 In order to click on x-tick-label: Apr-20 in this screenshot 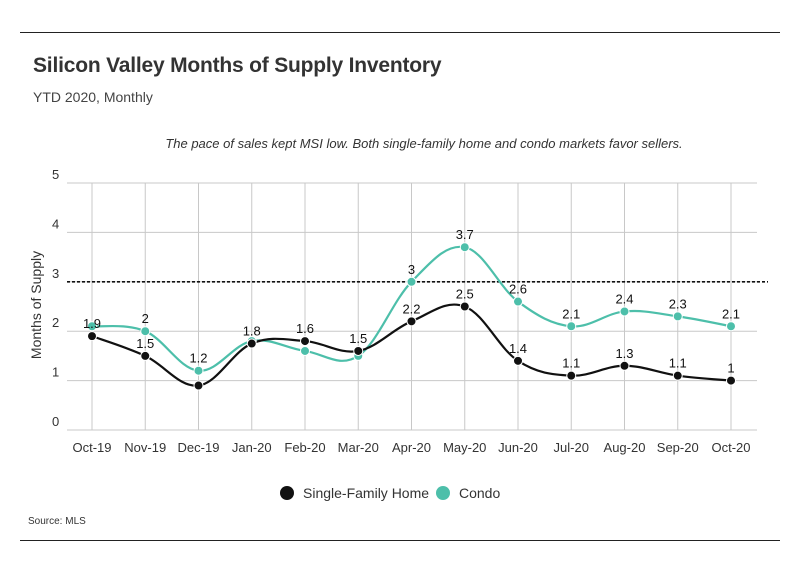, I will do `click(411, 447)`.